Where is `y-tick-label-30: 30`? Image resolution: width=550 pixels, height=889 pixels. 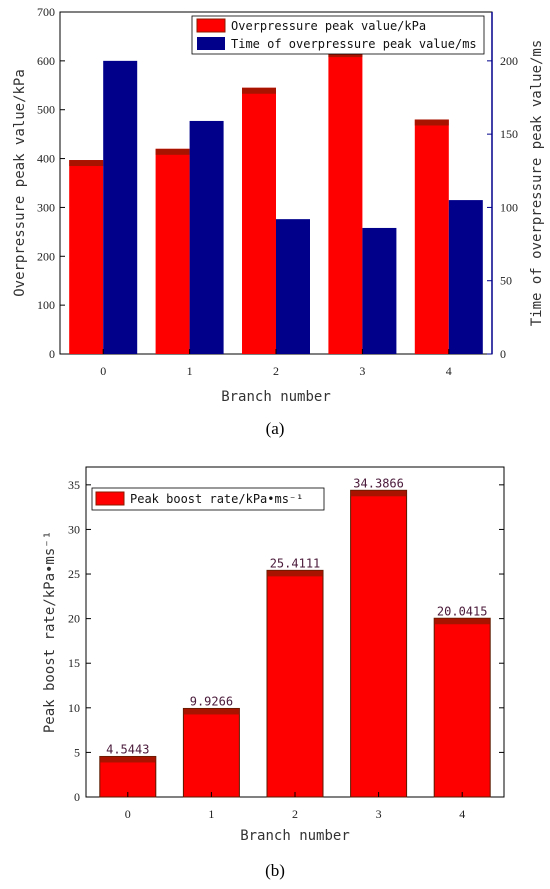
y-tick-label-30: 30 is located at coordinates (74, 529).